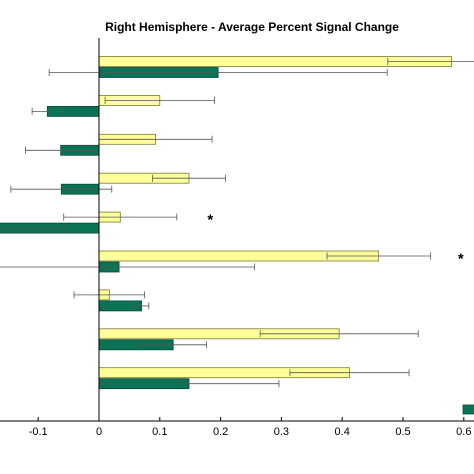  What do you see at coordinates (342, 432) in the screenshot?
I see `x-tick-label: 0.4` at bounding box center [342, 432].